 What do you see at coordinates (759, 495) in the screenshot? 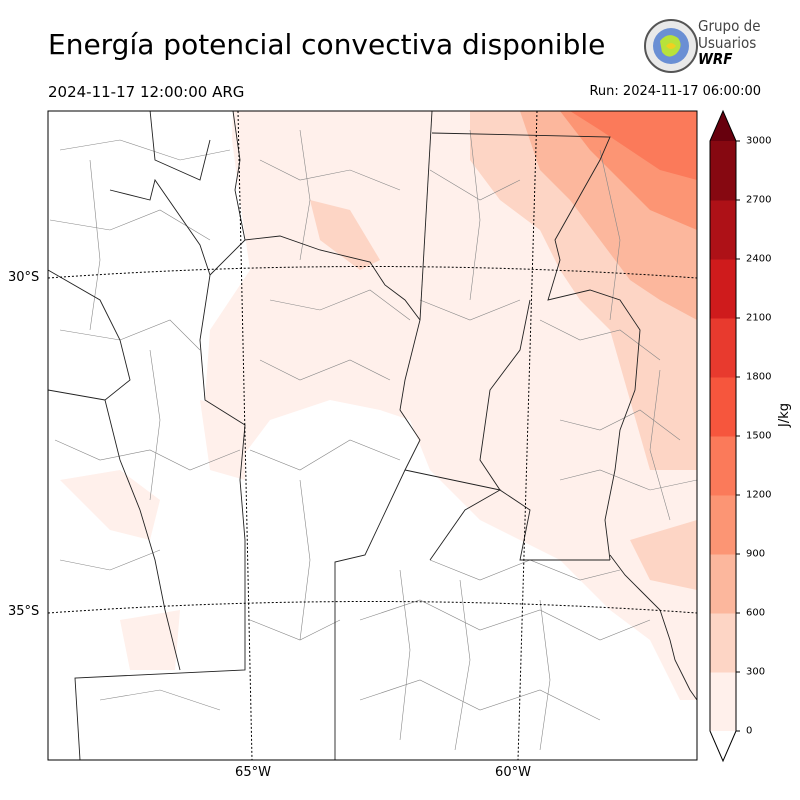
I see `colorbar-tick-label: 1200` at bounding box center [759, 495].